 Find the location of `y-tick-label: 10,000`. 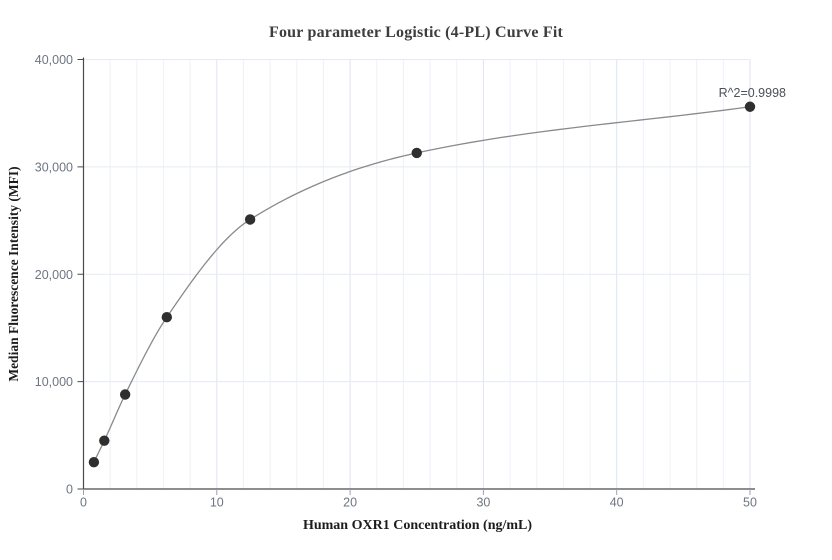

y-tick-label: 10,000 is located at coordinates (54, 382).